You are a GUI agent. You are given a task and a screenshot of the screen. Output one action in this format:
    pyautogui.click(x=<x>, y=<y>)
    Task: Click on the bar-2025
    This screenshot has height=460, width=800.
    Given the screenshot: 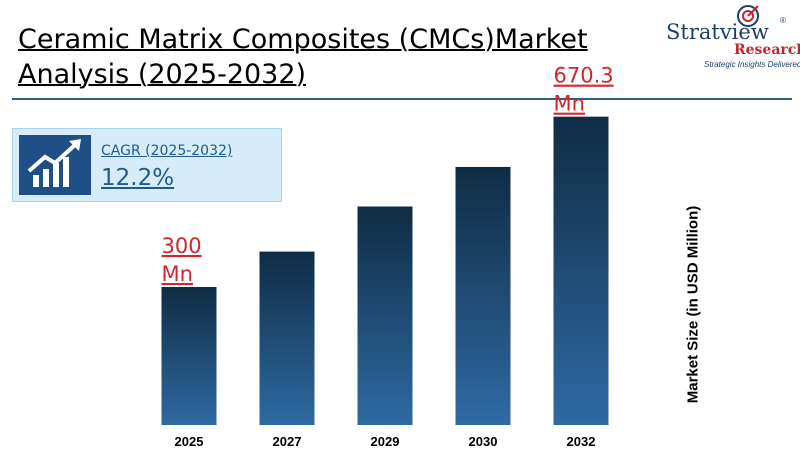 What is the action you would take?
    pyautogui.click(x=189, y=356)
    